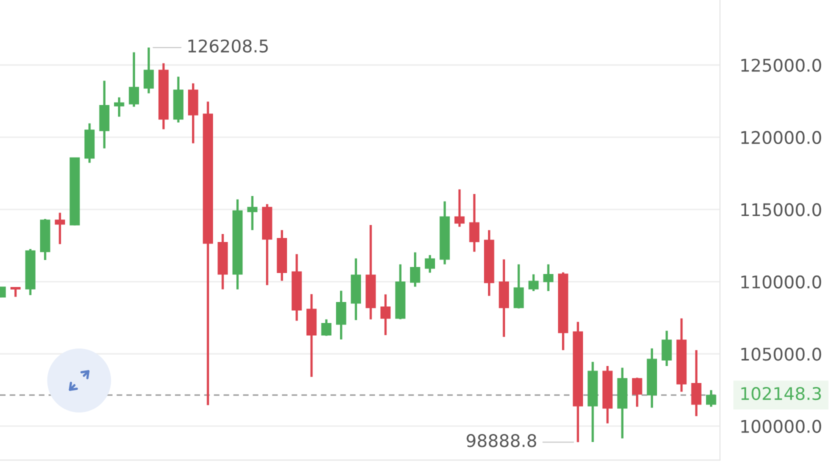  I want to click on ref-line-label: 102148.3, so click(781, 393).